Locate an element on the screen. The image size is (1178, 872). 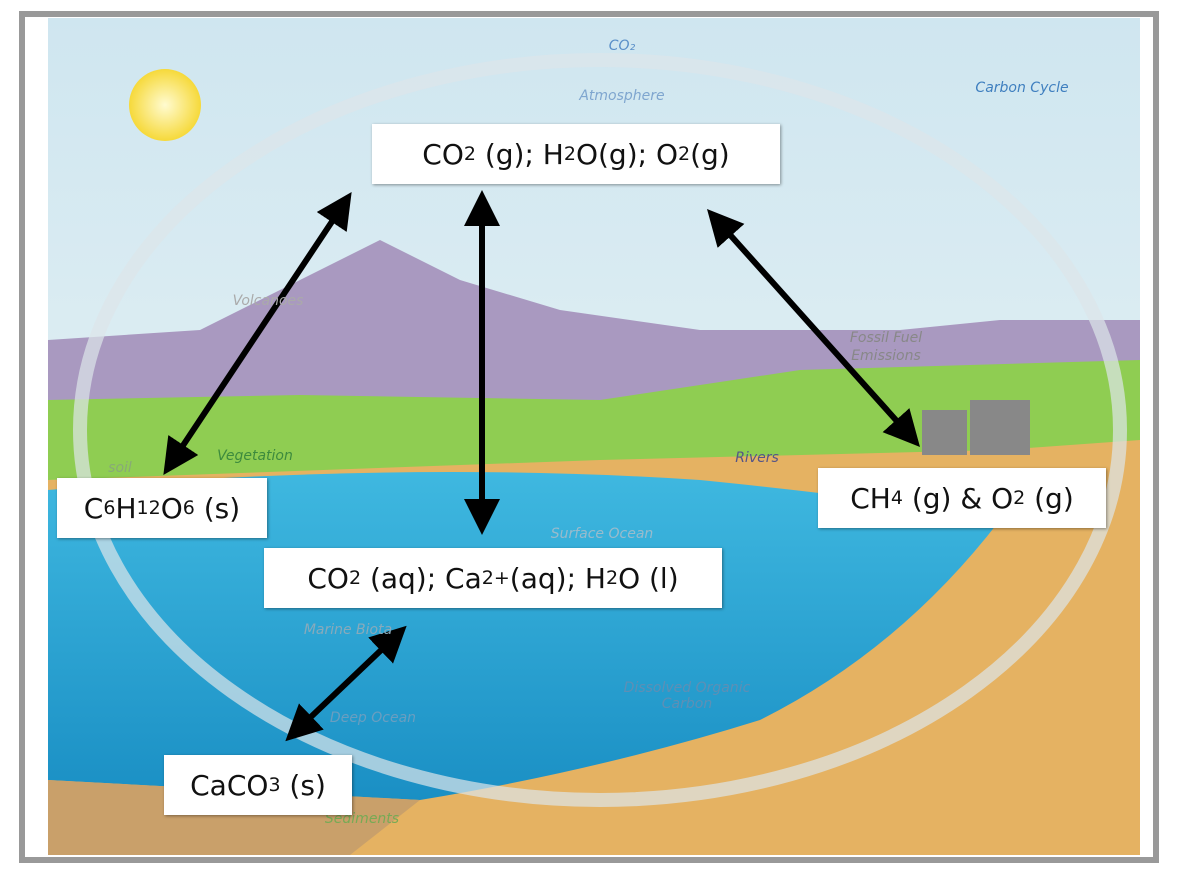
formula-part: O (l) is located at coordinates (648, 578).